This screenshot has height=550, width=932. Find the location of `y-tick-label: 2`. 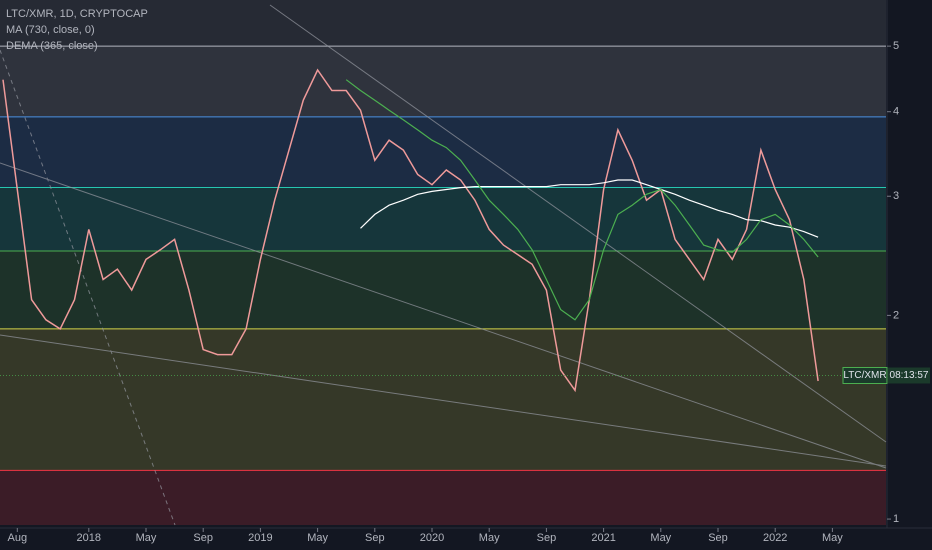

y-tick-label: 2 is located at coordinates (896, 315).